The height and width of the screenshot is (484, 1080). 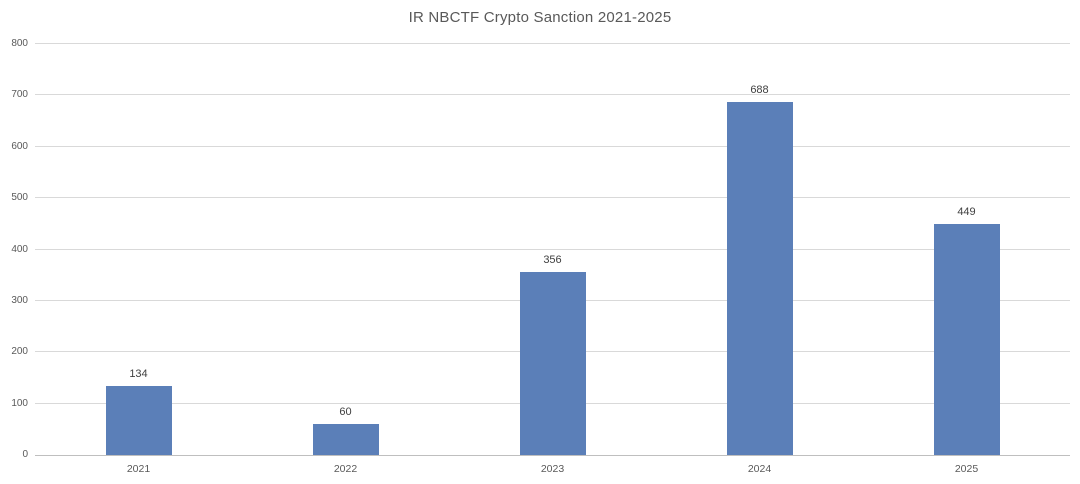 What do you see at coordinates (19, 198) in the screenshot?
I see `y-tick-label: 500` at bounding box center [19, 198].